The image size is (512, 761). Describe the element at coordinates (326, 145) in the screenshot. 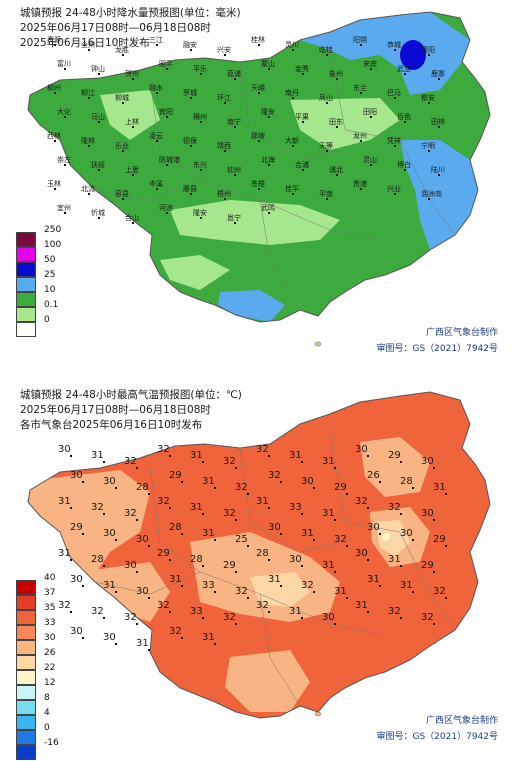

I see `city-label: 天等` at that location.